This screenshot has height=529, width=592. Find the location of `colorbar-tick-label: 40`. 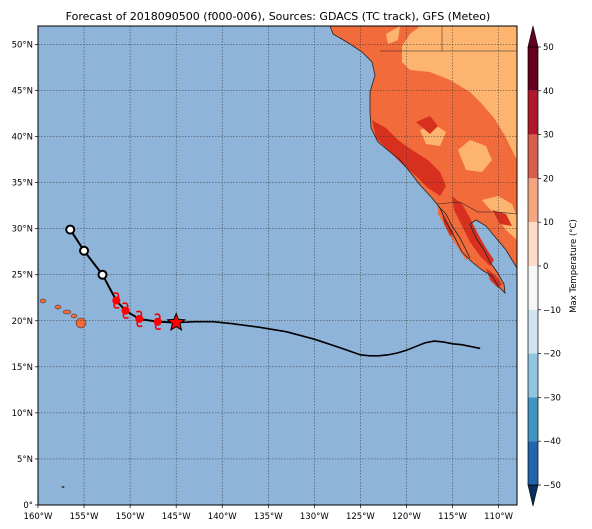

colorbar-tick-label: 40 is located at coordinates (548, 92).